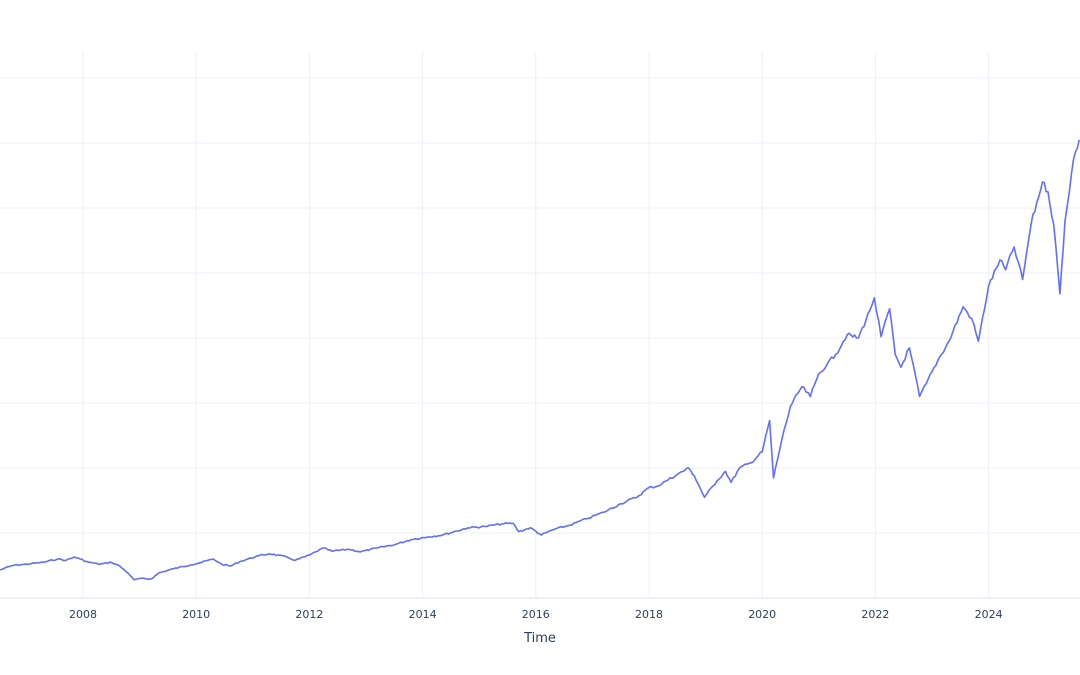  Describe the element at coordinates (989, 614) in the screenshot. I see `x-tick-label: 2024` at that location.